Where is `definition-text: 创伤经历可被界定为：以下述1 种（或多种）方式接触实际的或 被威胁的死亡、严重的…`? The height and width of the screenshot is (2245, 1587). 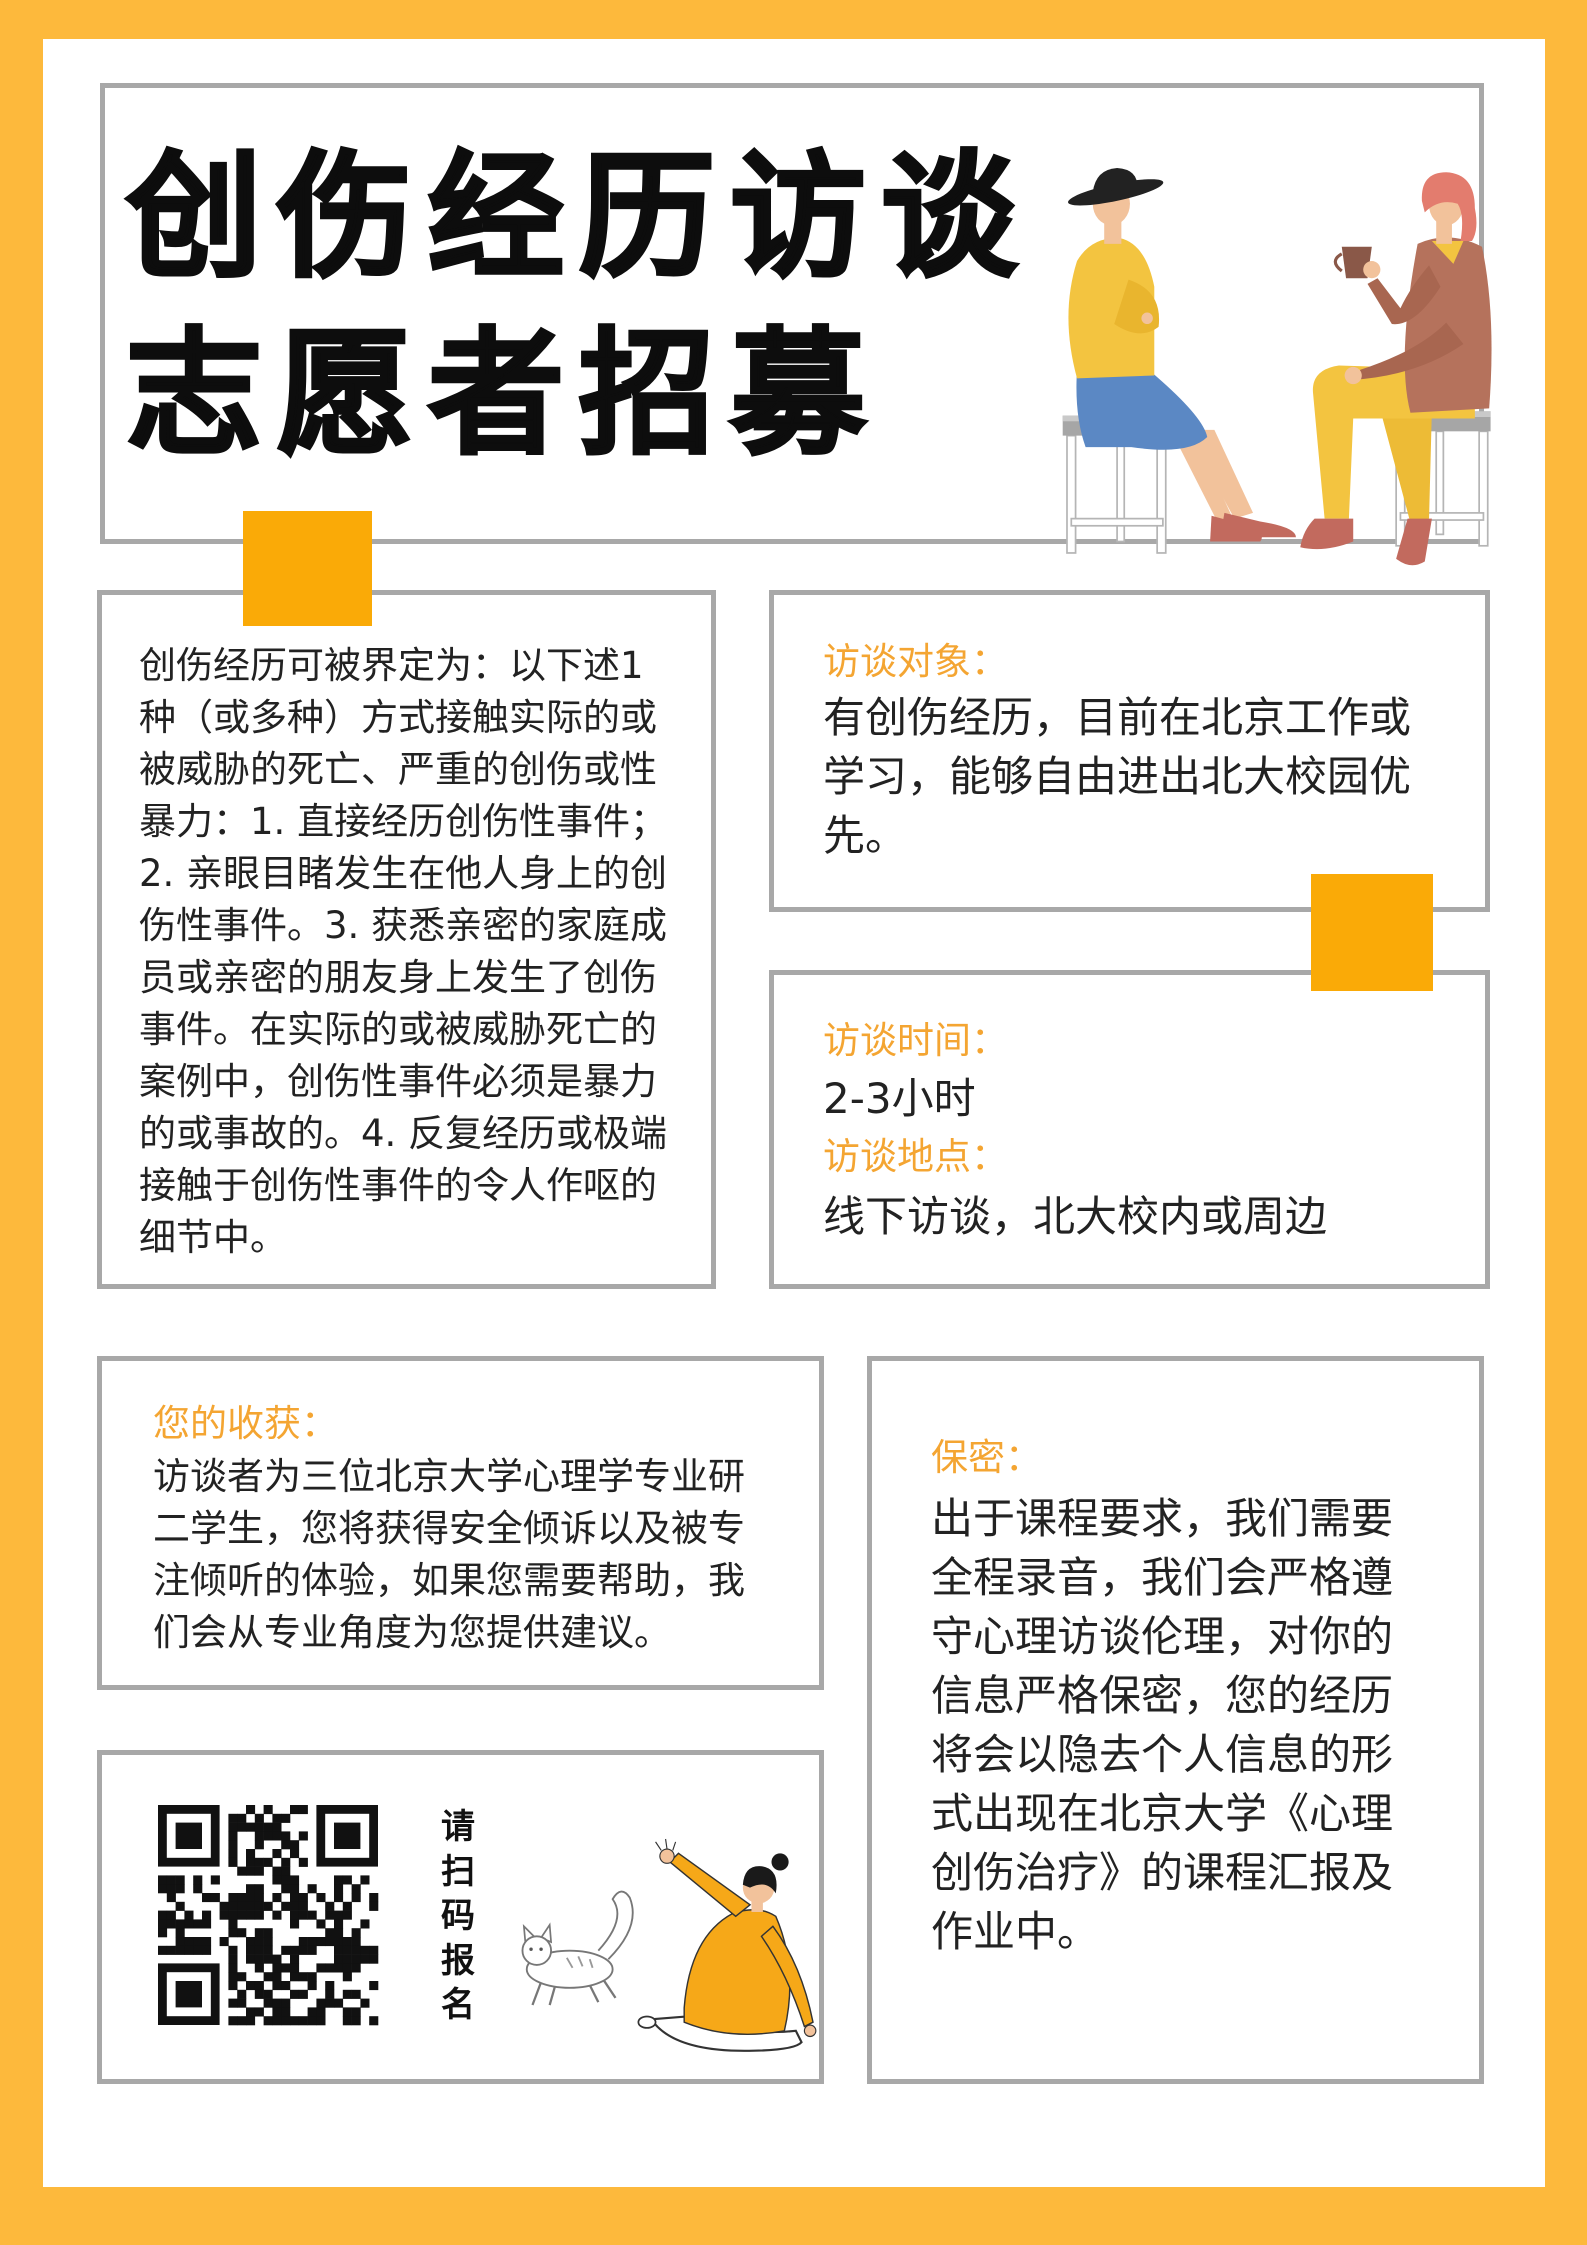
definition-text: 创伤经历可被界定为：以下述1 种（或多种）方式接触实际的或 被威胁的死亡、严重的… is located at coordinates (403, 952).